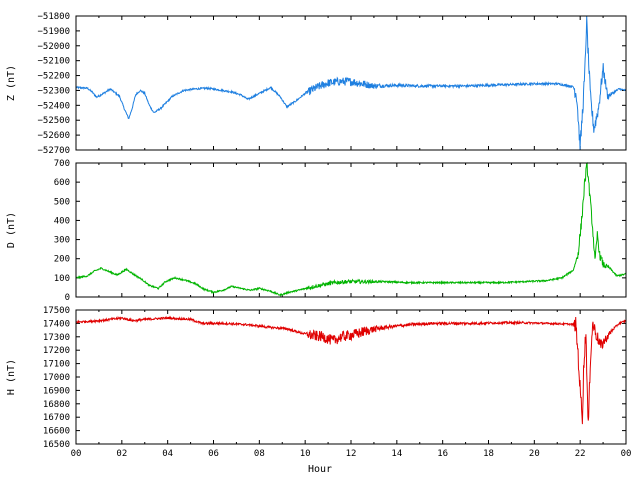  I want to click on x-tick-label: 10, so click(305, 454).